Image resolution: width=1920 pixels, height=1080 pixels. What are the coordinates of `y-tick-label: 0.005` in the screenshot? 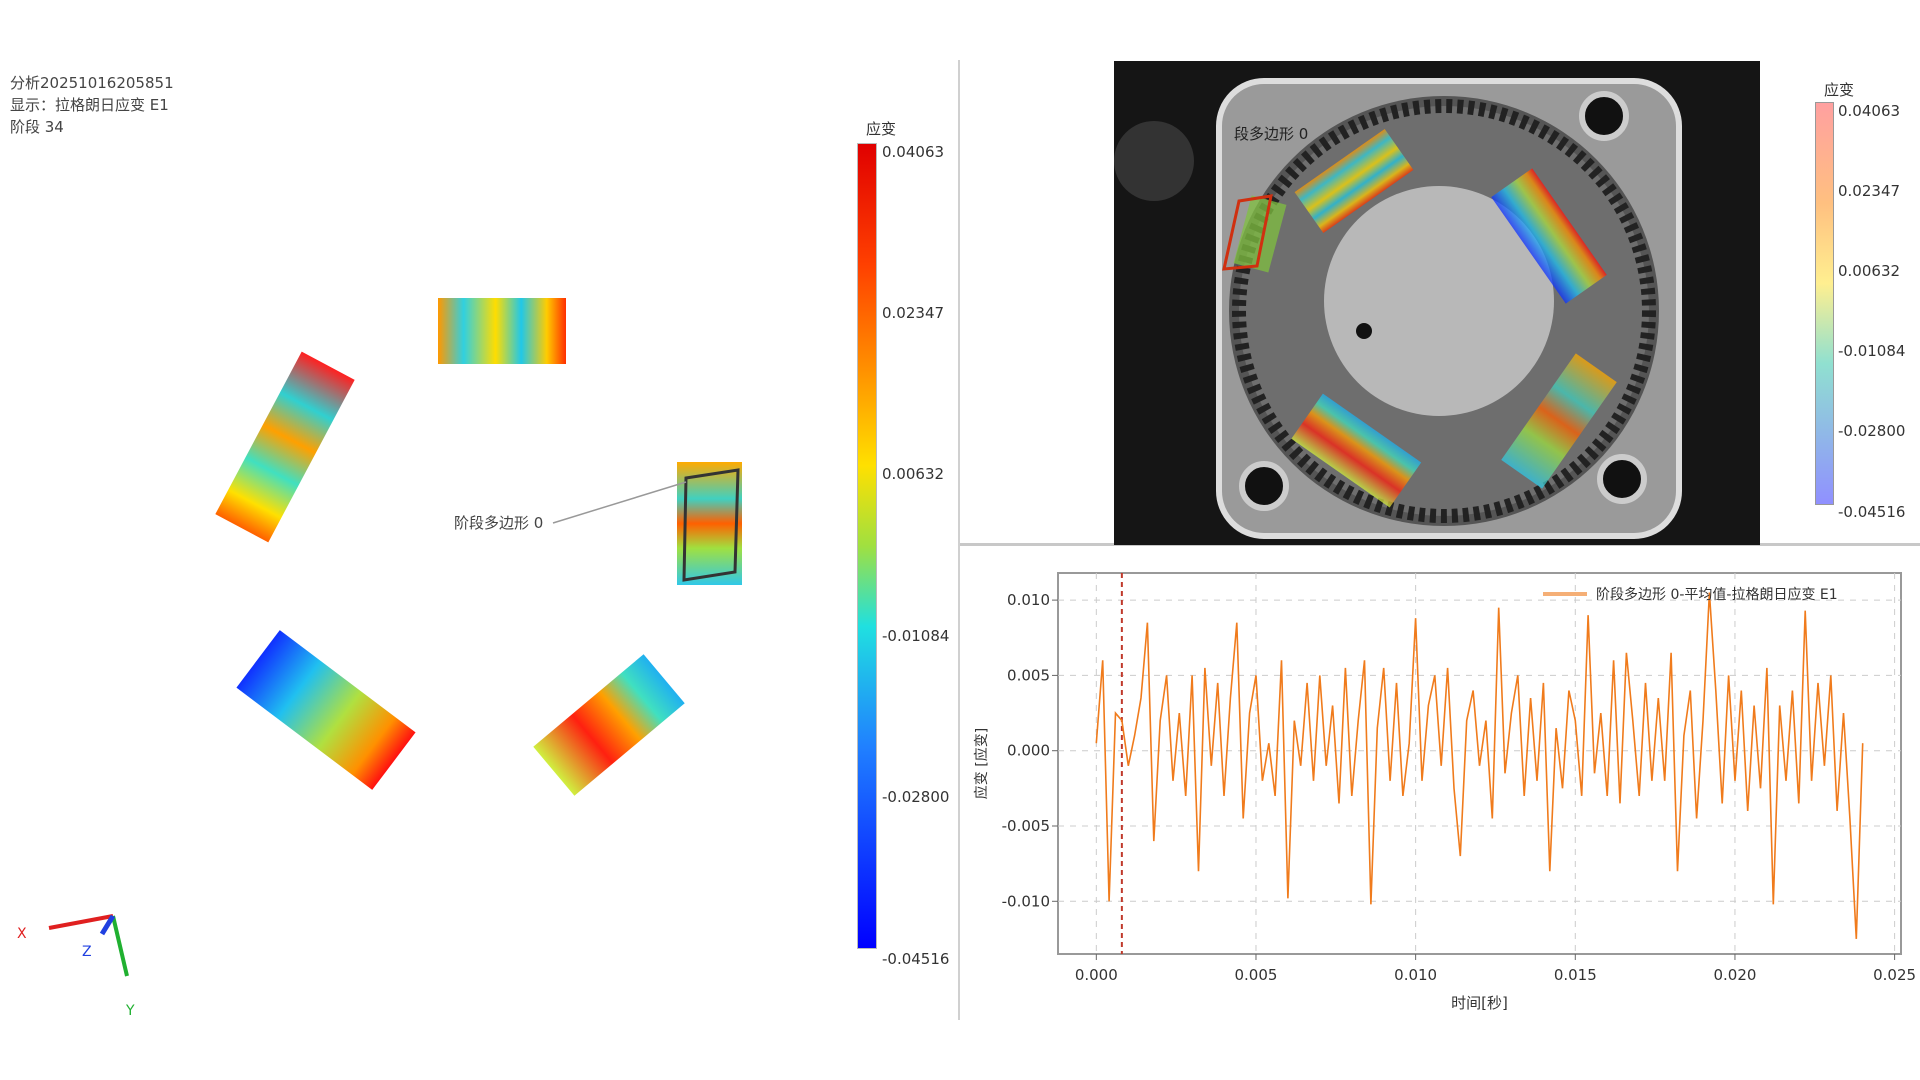 It's located at (1028, 675).